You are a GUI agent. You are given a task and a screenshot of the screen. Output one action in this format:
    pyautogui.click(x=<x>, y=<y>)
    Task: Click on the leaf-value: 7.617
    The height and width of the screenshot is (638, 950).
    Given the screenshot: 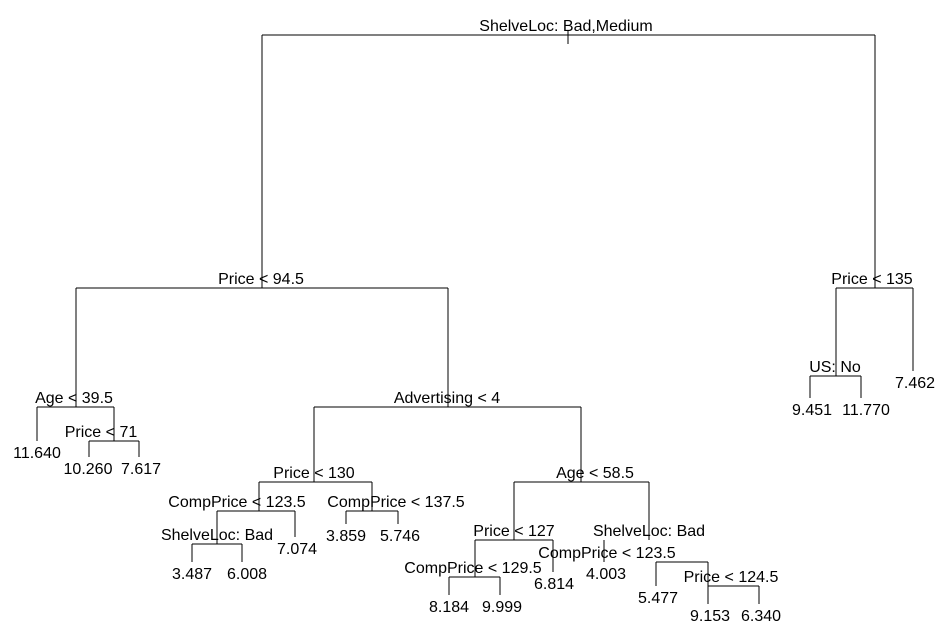 What is the action you would take?
    pyautogui.click(x=141, y=469)
    